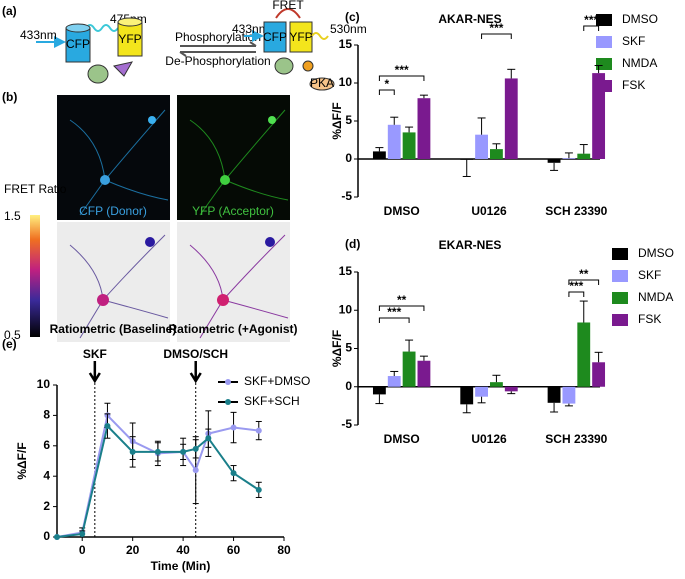 The height and width of the screenshot is (579, 685). I want to click on event-label: SKF, so click(95, 354).